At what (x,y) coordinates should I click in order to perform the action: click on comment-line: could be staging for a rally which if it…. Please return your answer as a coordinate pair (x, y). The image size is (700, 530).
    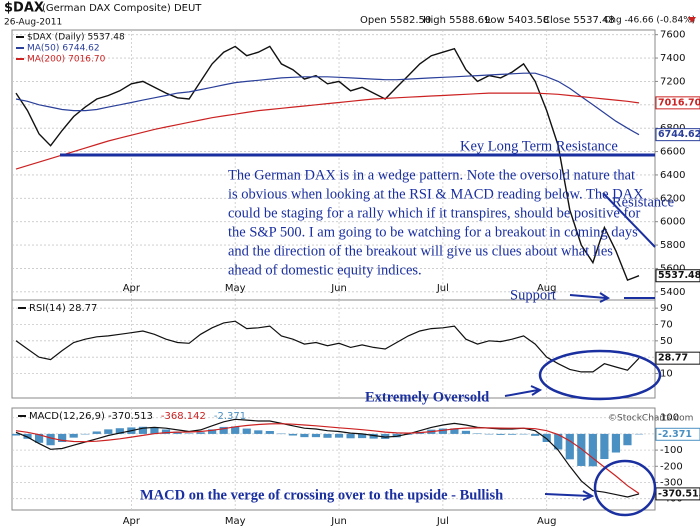
    Looking at the image, I should click on (434, 213).